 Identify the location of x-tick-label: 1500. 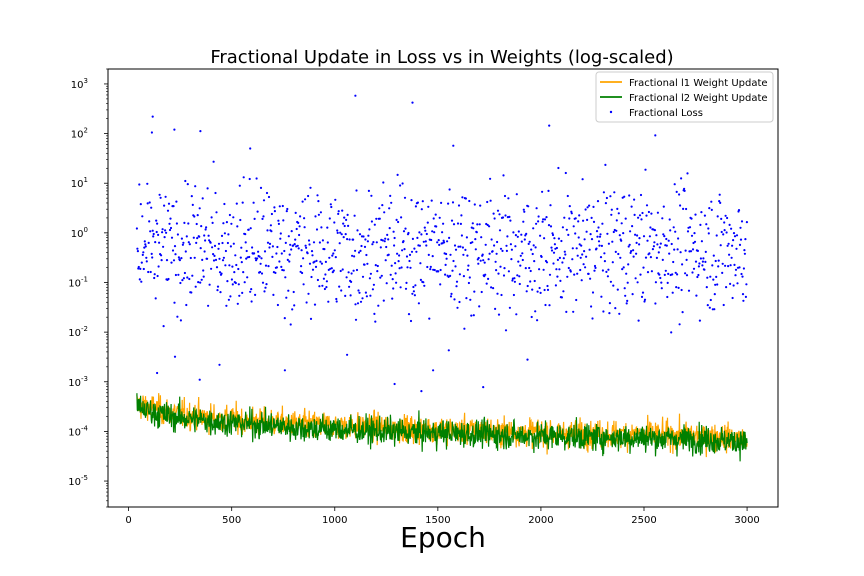
(437, 520).